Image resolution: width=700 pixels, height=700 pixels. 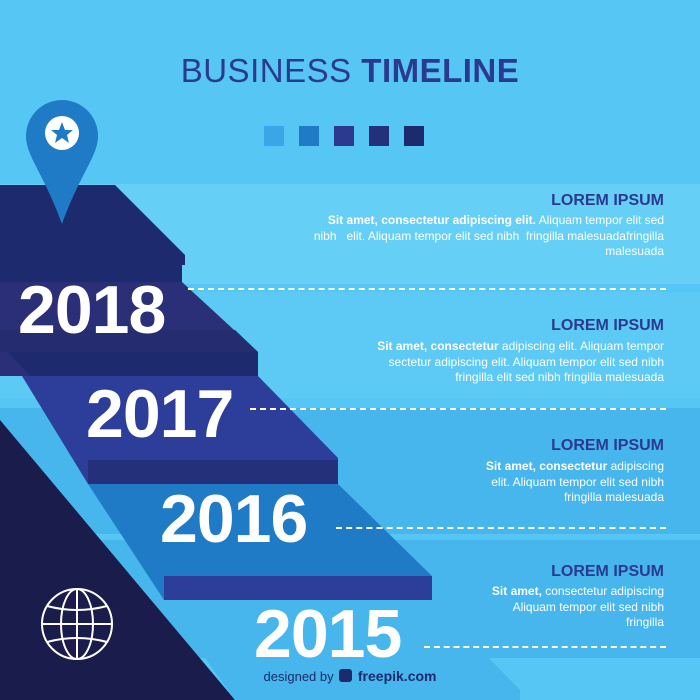 I want to click on map-pin-star-icon, so click(x=62, y=162).